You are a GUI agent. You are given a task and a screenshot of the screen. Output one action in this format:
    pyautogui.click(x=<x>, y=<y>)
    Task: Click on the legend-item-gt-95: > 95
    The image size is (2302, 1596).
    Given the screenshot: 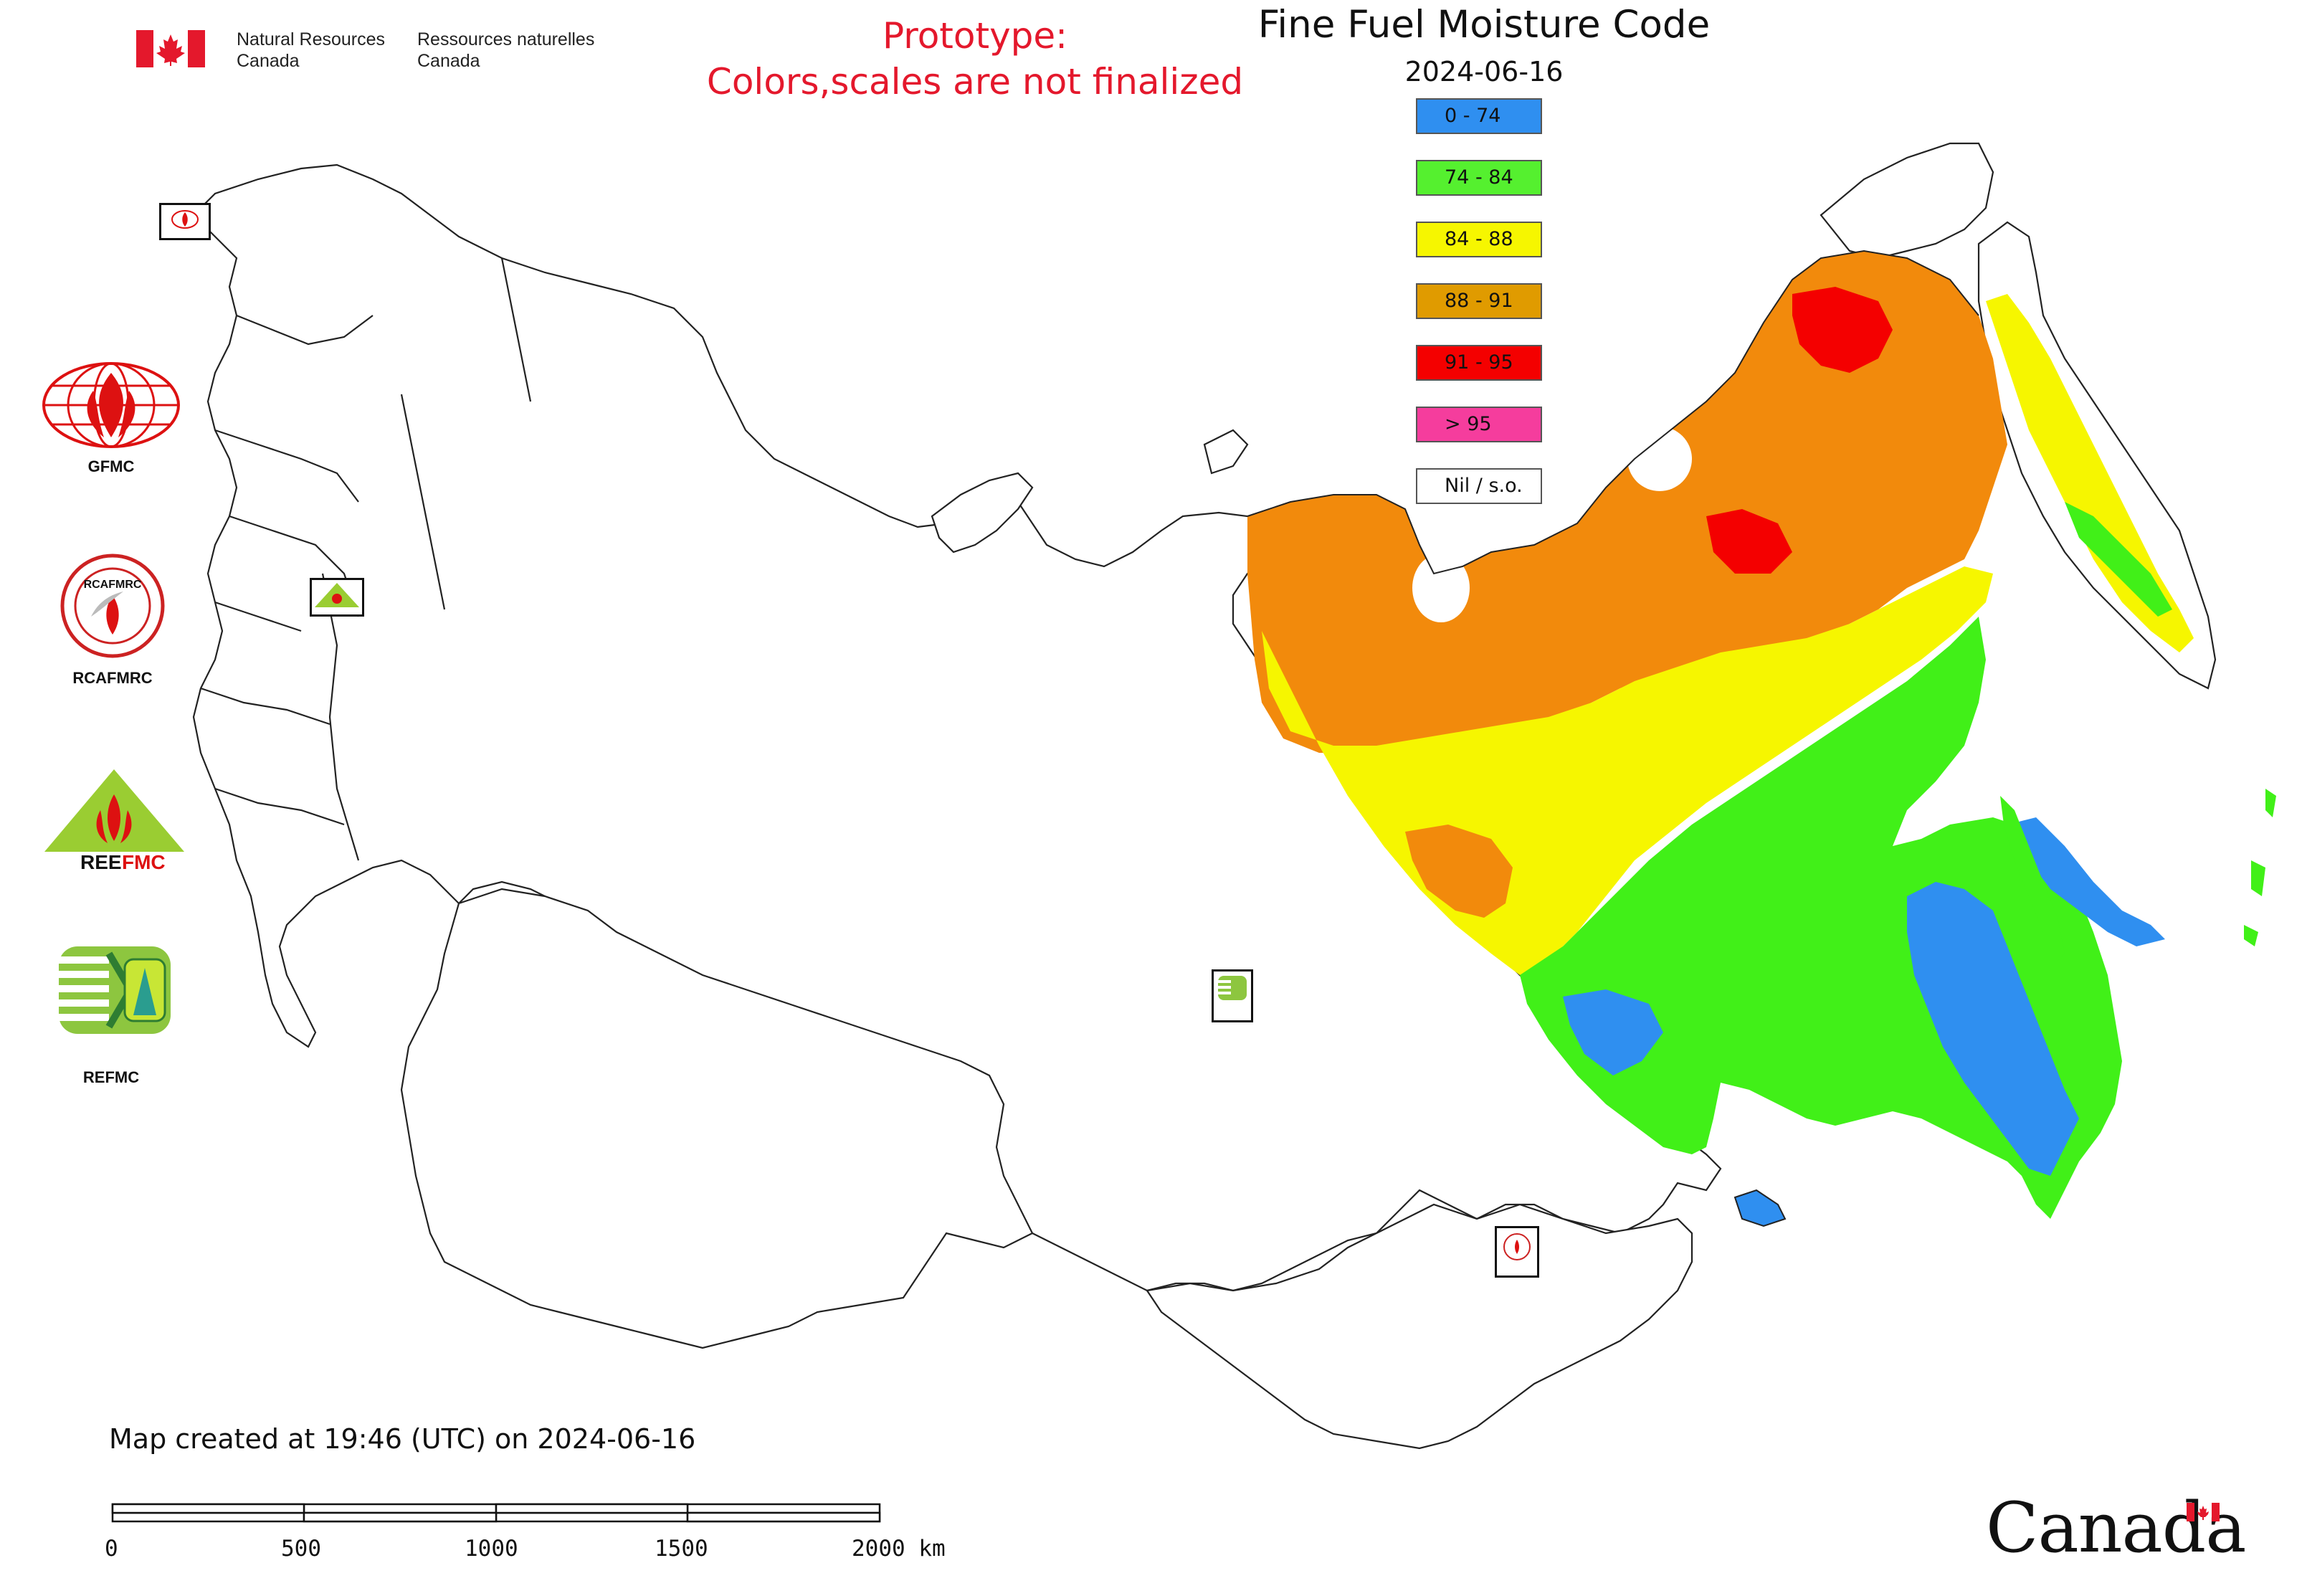 What is the action you would take?
    pyautogui.click(x=1479, y=424)
    